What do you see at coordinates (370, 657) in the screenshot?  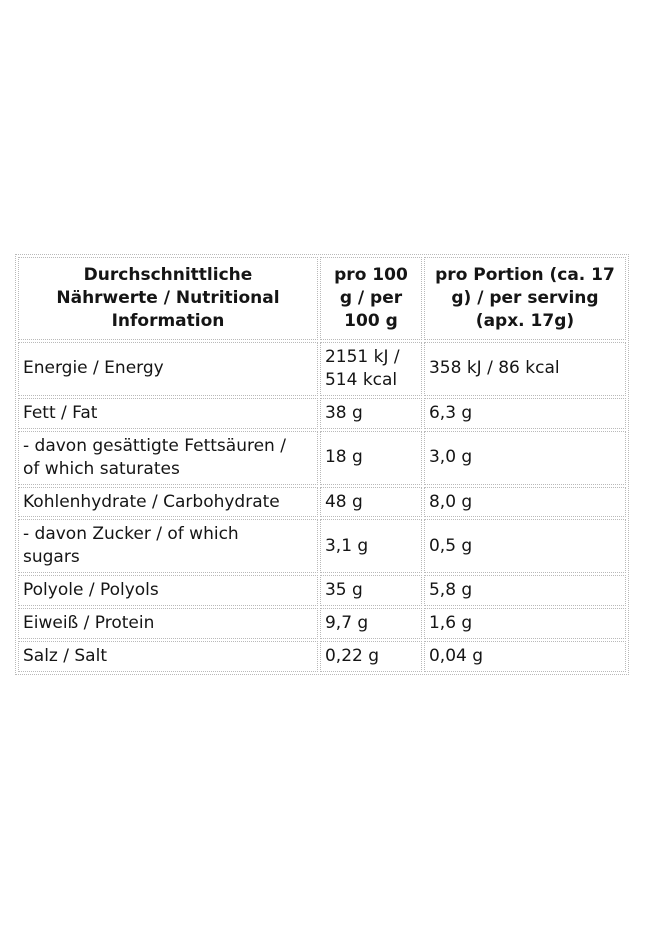 I see `per-100g-value: 0,22 g` at bounding box center [370, 657].